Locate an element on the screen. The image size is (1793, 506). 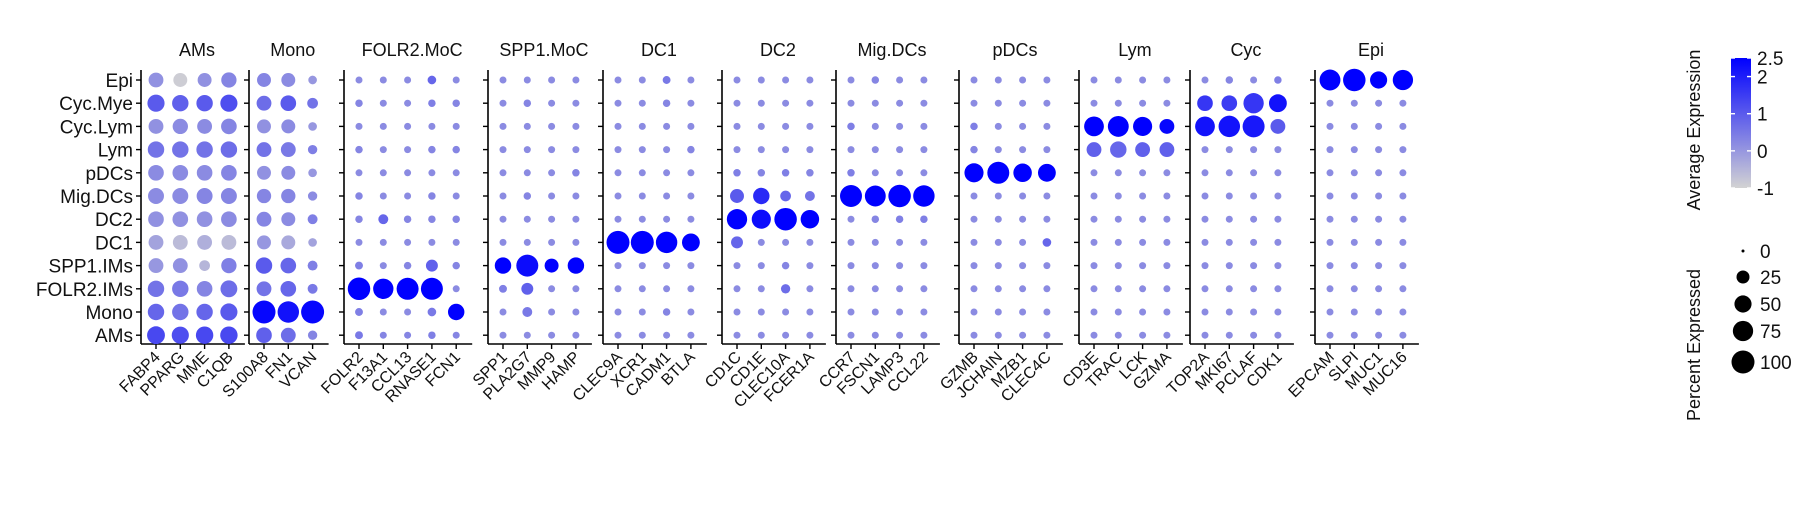
dot-epi-muc16-dc2 is located at coordinates (1403, 219).